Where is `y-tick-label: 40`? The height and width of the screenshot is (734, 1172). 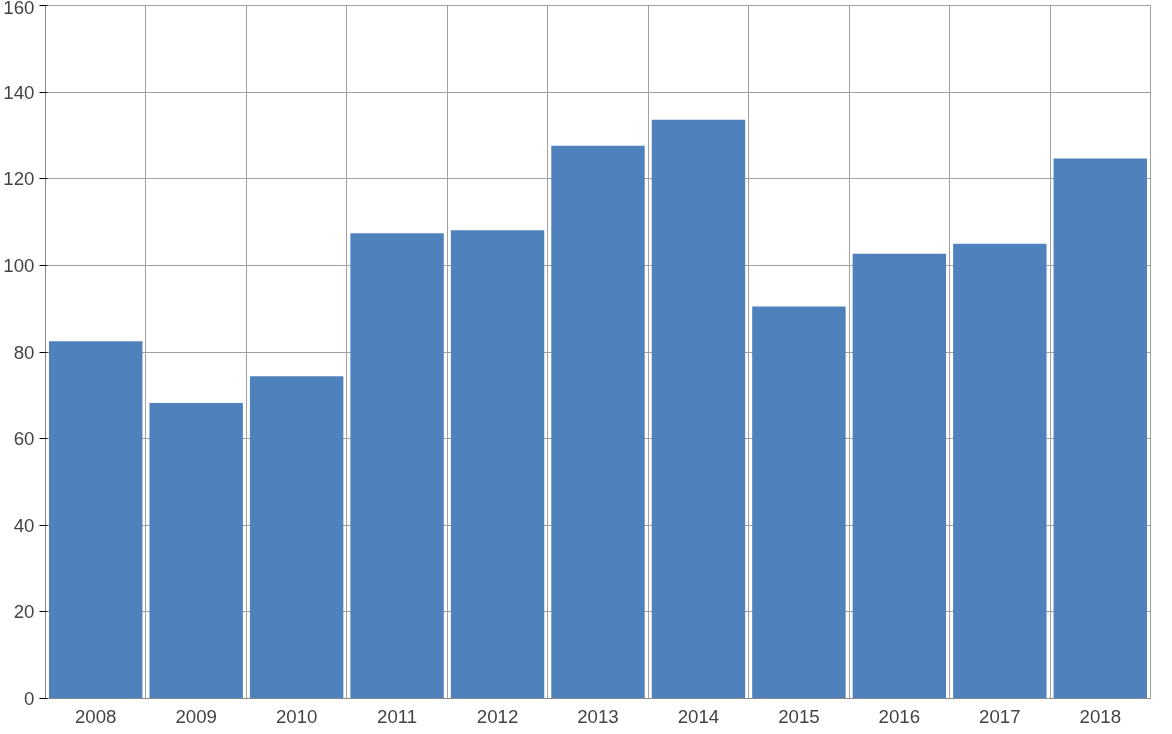 y-tick-label: 40 is located at coordinates (24, 525).